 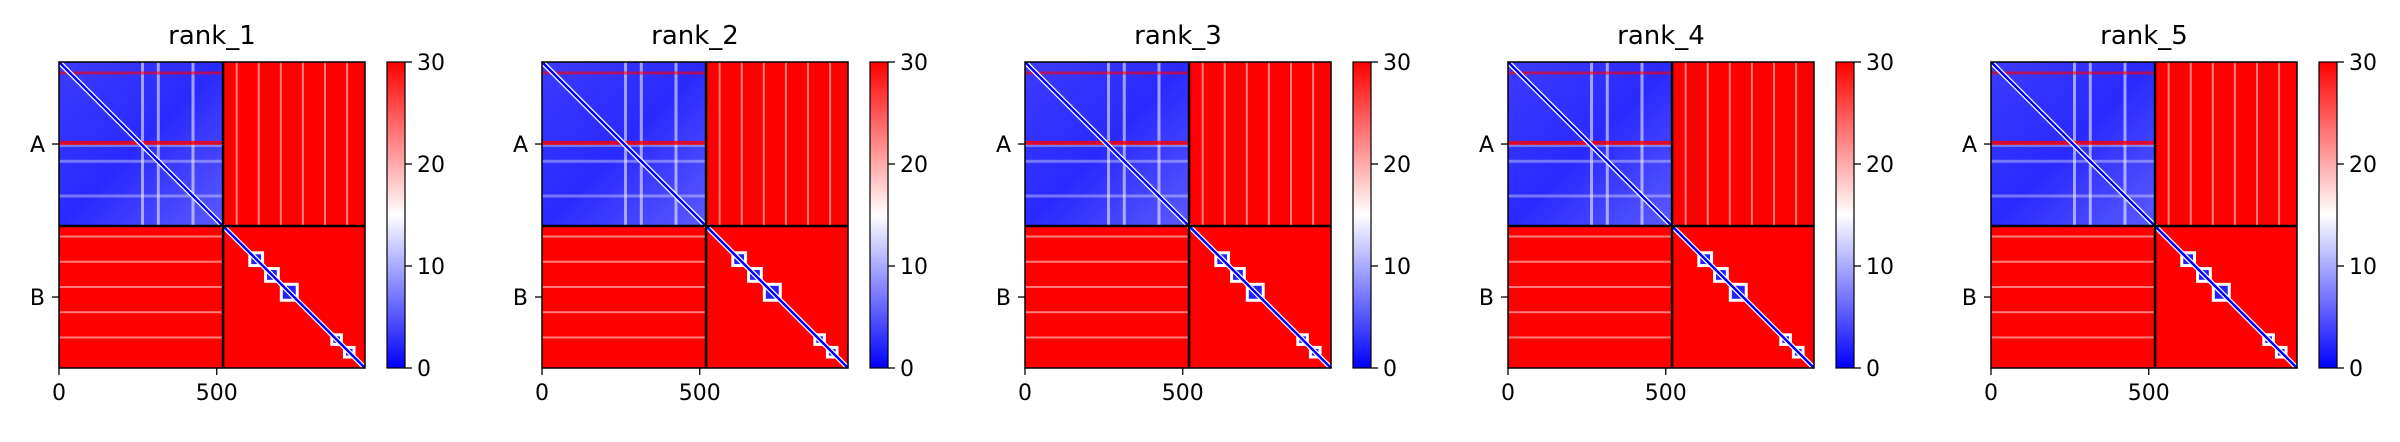 I want to click on panel-title: rank_2, so click(x=695, y=36).